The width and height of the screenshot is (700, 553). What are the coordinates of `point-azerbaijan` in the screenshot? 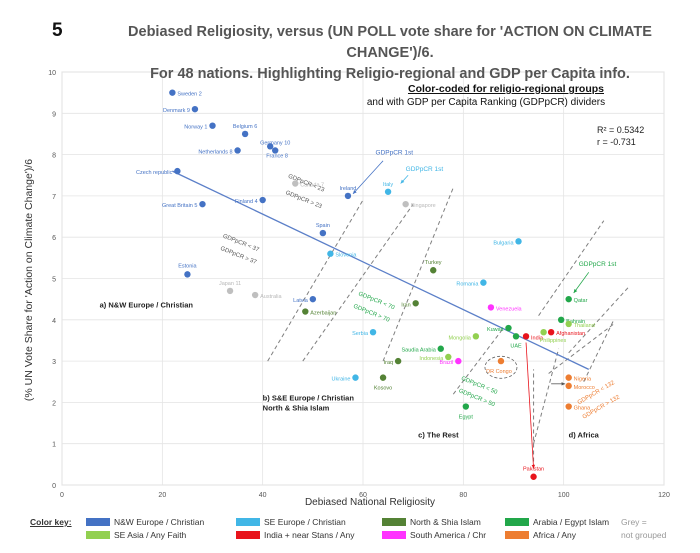 It's located at (305, 311).